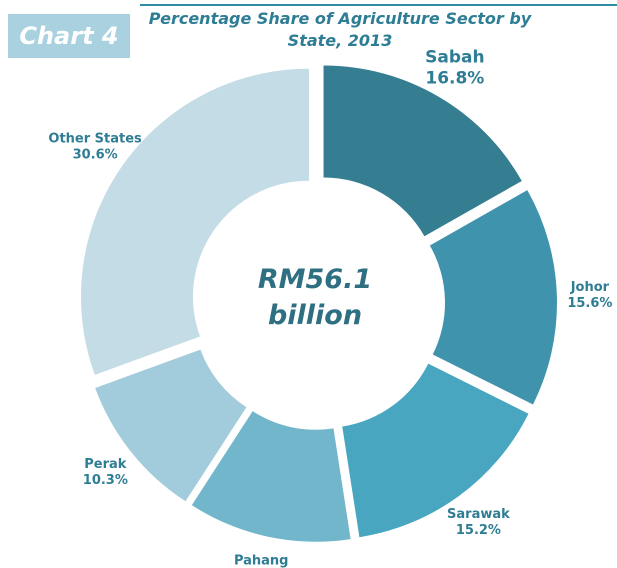 Image resolution: width=617 pixels, height=568 pixels. What do you see at coordinates (95, 155) in the screenshot?
I see `value-label: 30.6%` at bounding box center [95, 155].